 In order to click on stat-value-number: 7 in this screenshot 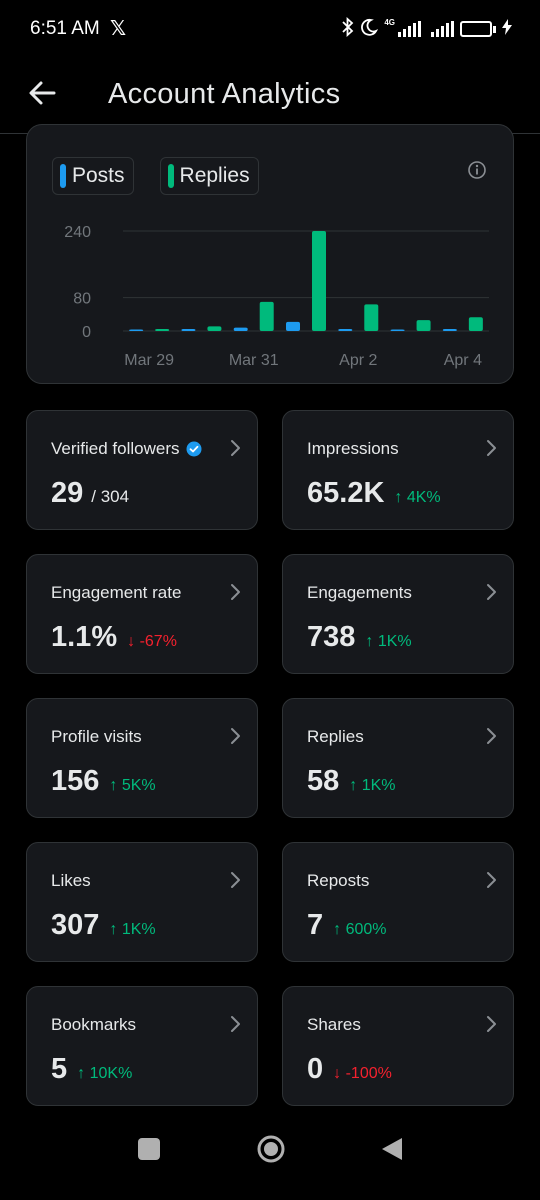, I will do `click(315, 925)`.